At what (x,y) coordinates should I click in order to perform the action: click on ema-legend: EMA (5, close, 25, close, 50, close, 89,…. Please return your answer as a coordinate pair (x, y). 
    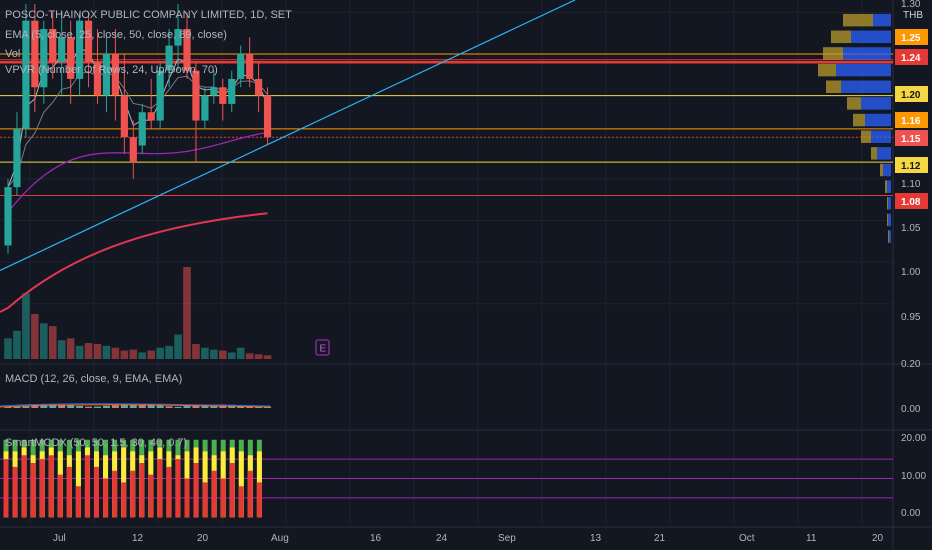
    Looking at the image, I should click on (116, 35).